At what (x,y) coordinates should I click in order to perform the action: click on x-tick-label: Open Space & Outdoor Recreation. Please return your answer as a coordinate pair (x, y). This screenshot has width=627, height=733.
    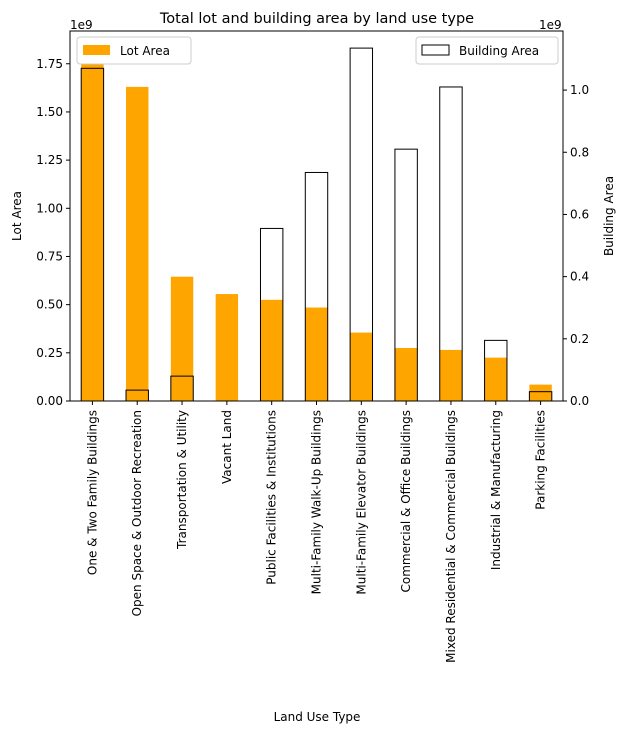
    Looking at the image, I should click on (137, 513).